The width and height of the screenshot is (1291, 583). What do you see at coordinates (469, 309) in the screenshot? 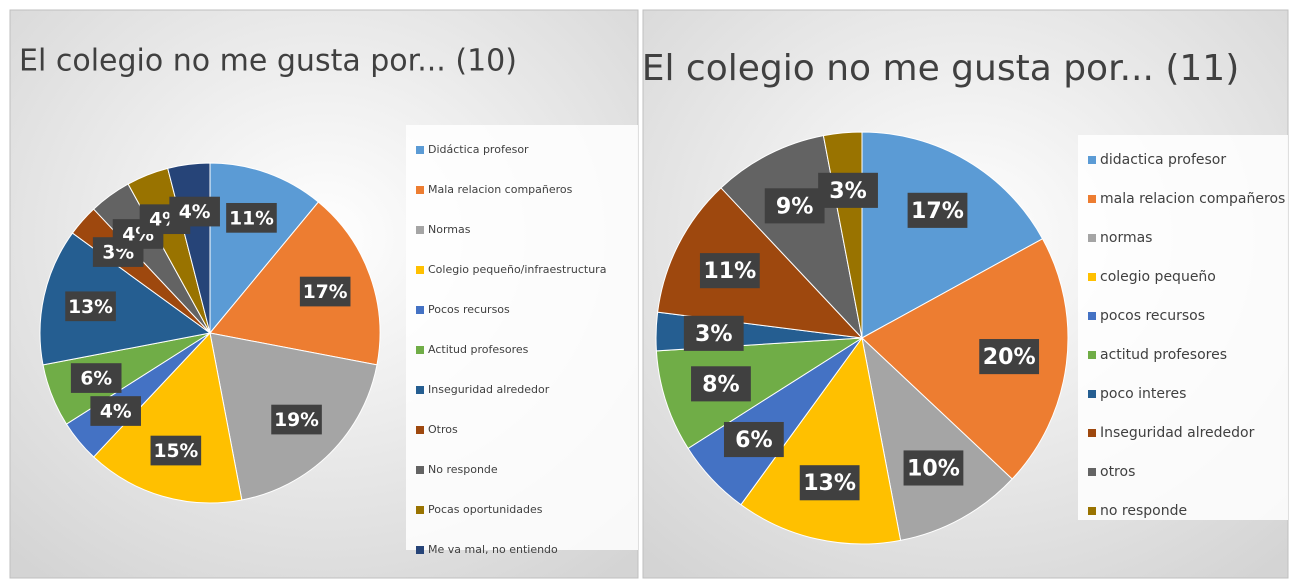
I see `legend-label: Pocos recursos` at bounding box center [469, 309].